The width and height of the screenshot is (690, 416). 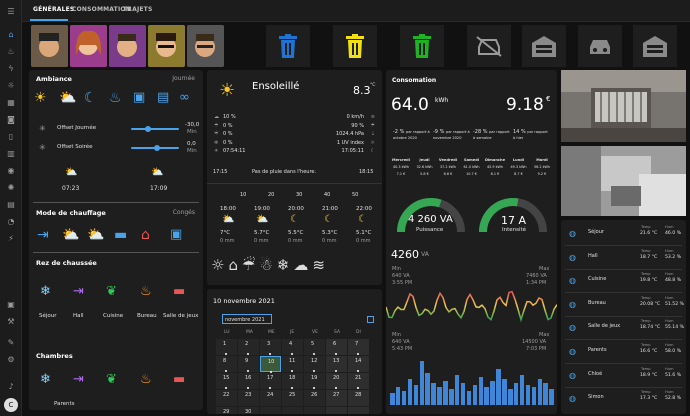 What do you see at coordinates (176, 234) in the screenshot?
I see `suitcase-heat-icon: ▣` at bounding box center [176, 234].